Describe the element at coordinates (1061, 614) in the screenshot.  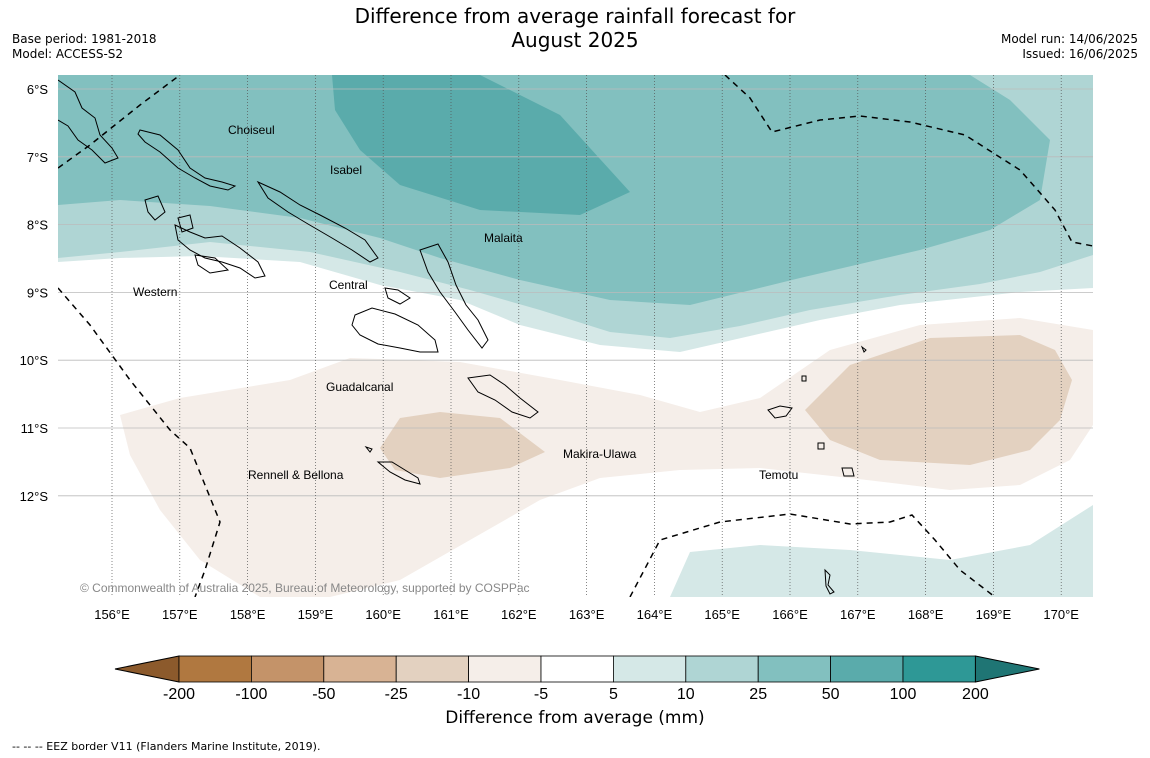
I see `lon-tick-label: 170°E` at that location.